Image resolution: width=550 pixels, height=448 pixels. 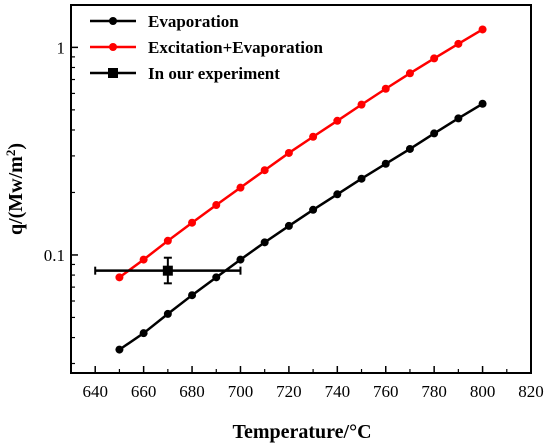 What do you see at coordinates (312, 391) in the screenshot?
I see `x-tick-labels: 640 660 680 700 720 740 760 780 800 820` at bounding box center [312, 391].